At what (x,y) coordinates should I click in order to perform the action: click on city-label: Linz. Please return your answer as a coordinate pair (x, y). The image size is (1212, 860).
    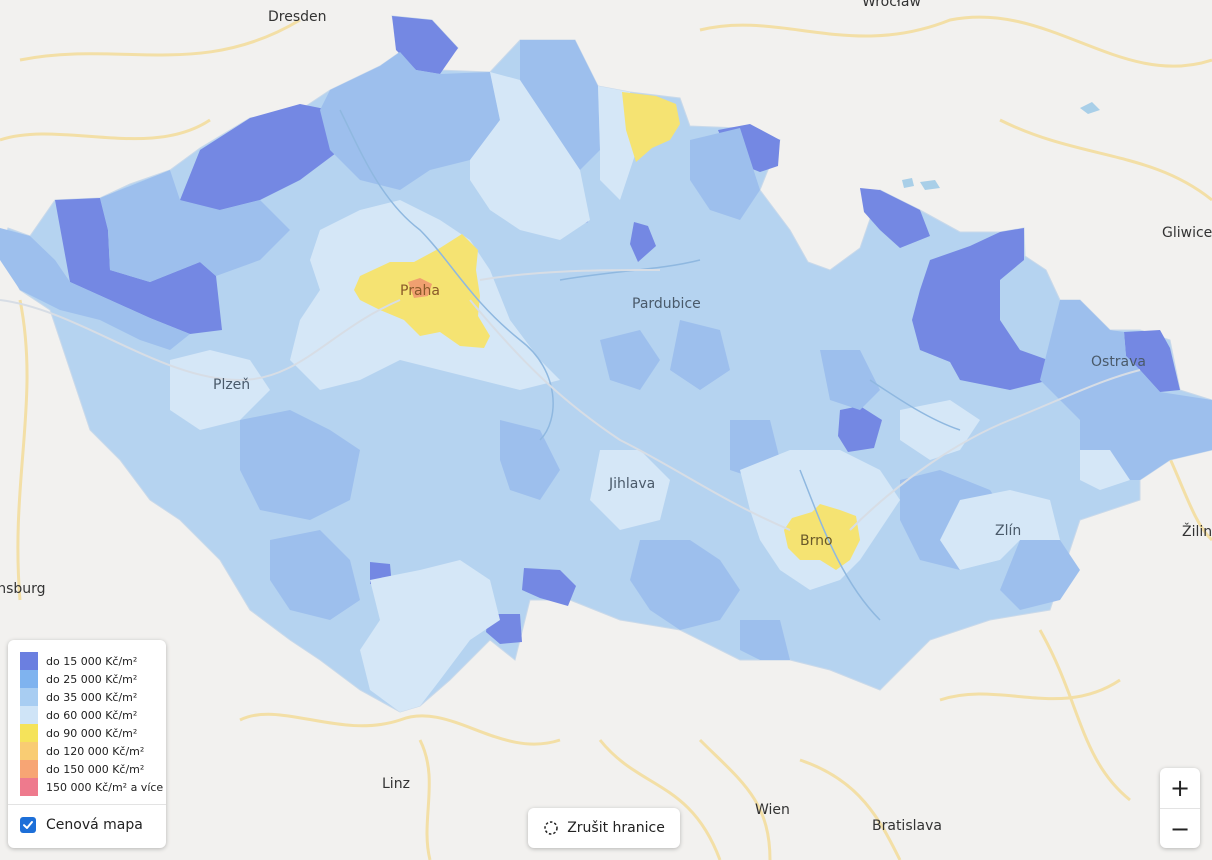
    Looking at the image, I should click on (396, 784).